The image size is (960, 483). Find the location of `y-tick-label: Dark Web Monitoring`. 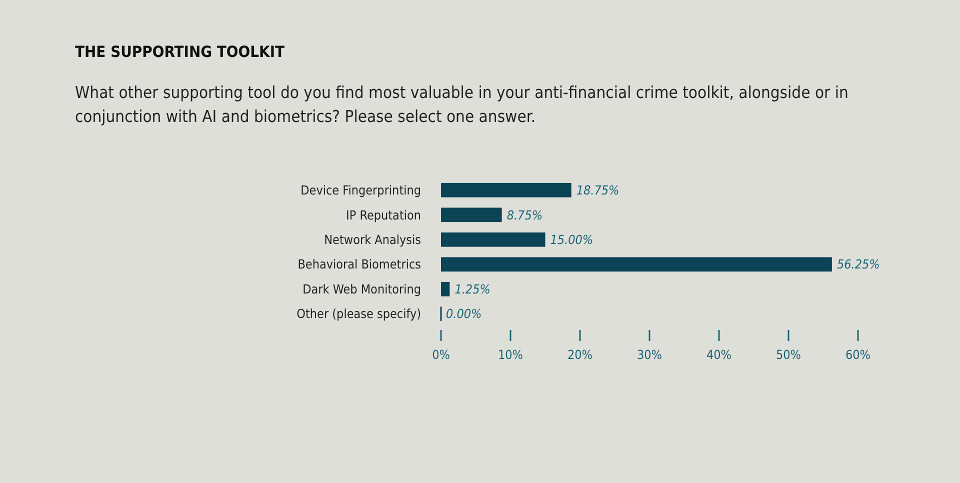

y-tick-label: Dark Web Monitoring is located at coordinates (361, 289).